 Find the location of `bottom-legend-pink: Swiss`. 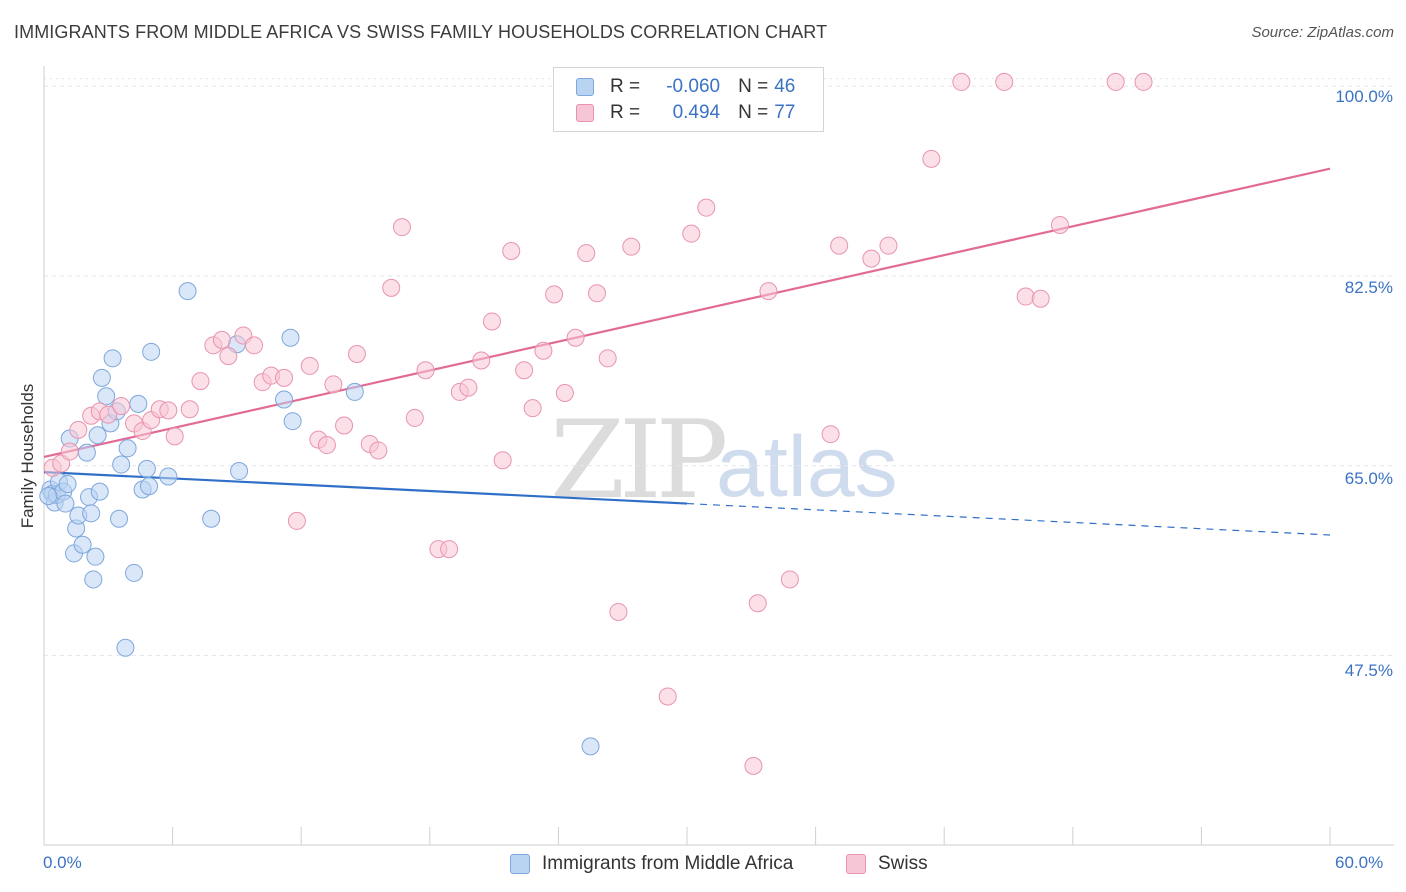

bottom-legend-pink: Swiss is located at coordinates (887, 864).